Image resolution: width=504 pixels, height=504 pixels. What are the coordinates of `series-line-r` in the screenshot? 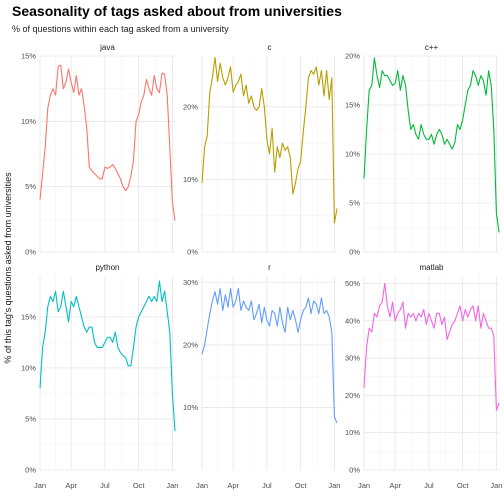 It's located at (269, 355).